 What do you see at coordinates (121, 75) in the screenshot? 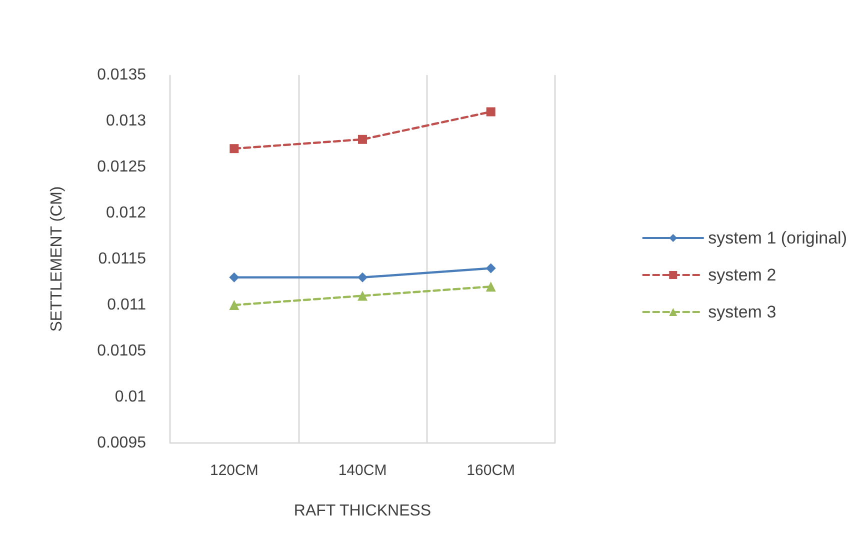
I see `y-tick-label: 0.0135` at bounding box center [121, 75].